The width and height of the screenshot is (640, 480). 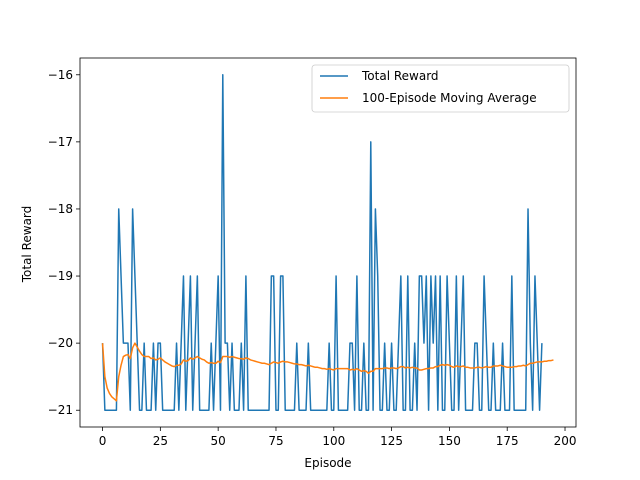 I want to click on series-line-moving-average, so click(x=327, y=372).